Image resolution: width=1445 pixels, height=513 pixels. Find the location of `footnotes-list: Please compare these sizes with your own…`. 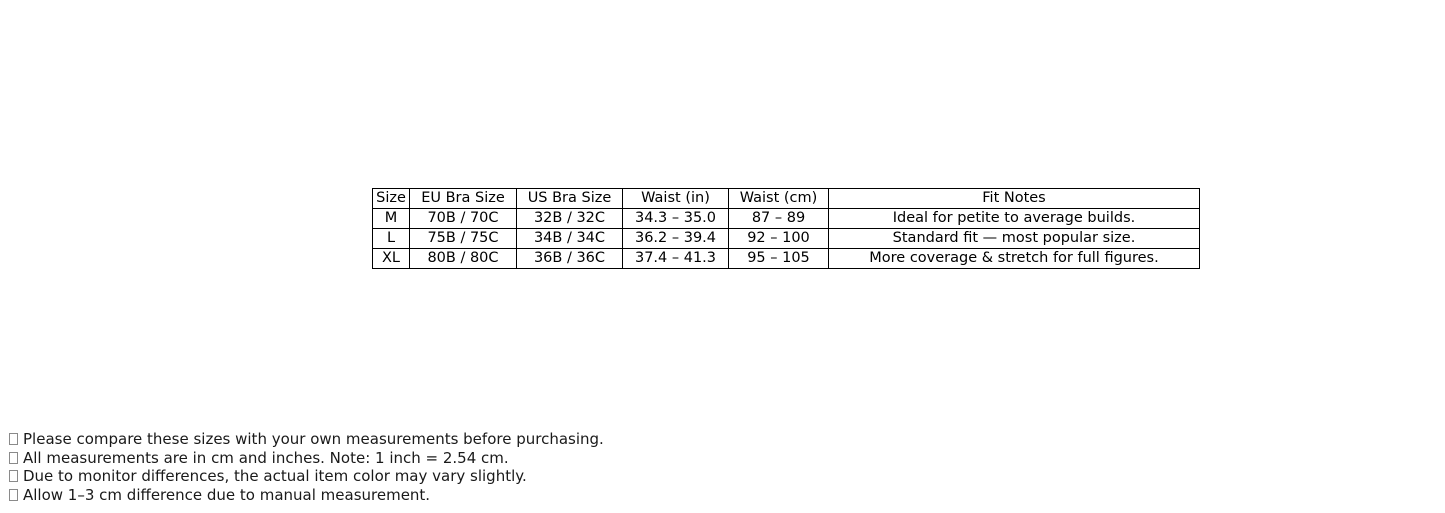

footnotes-list: Please compare these sizes with your own… is located at coordinates (459, 467).